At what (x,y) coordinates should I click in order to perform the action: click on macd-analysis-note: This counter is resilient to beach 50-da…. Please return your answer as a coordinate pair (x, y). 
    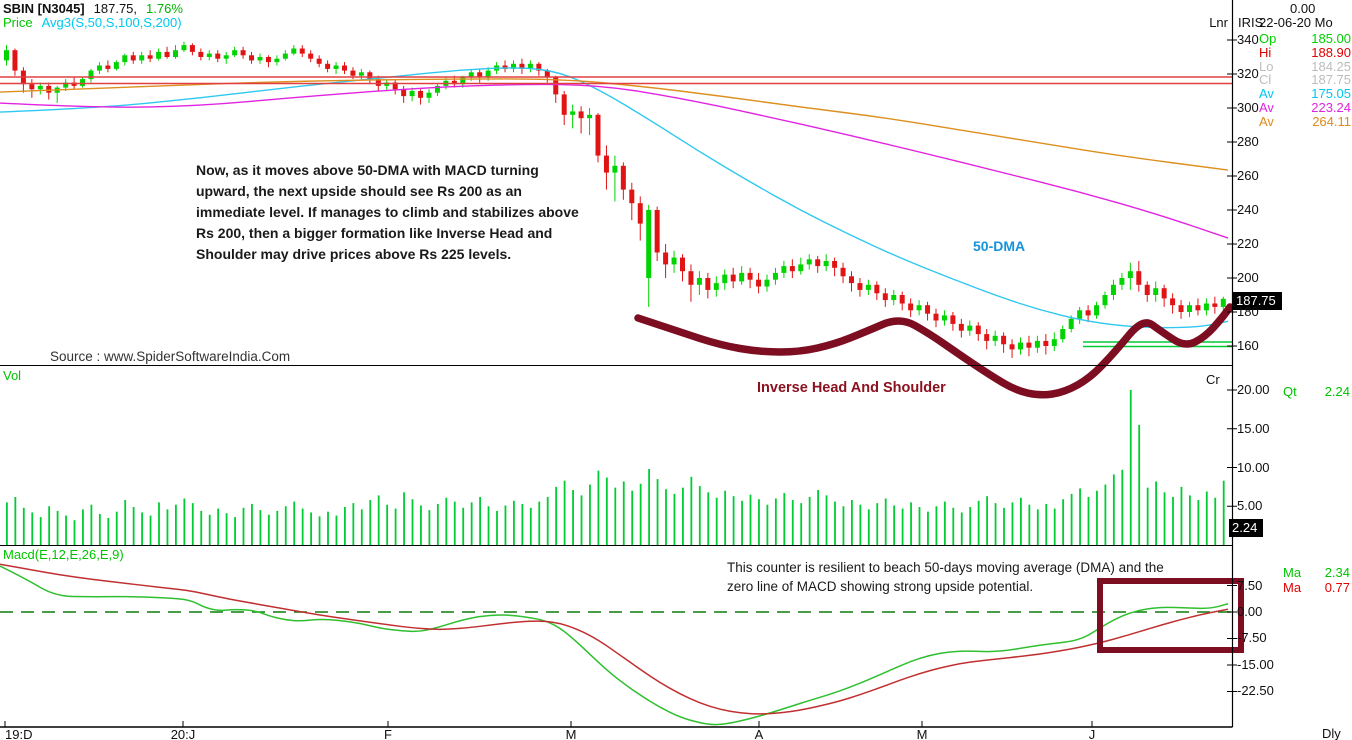
    Looking at the image, I should click on (945, 577).